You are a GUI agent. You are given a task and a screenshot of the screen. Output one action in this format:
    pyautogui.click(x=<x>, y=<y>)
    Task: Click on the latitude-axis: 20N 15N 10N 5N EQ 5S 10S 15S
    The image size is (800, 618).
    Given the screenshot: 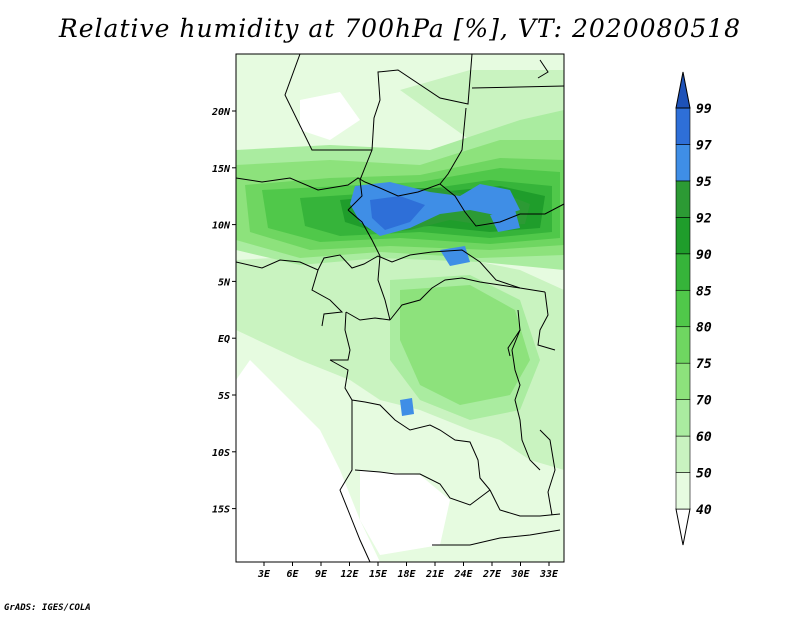 What is the action you would take?
    pyautogui.click(x=223, y=311)
    